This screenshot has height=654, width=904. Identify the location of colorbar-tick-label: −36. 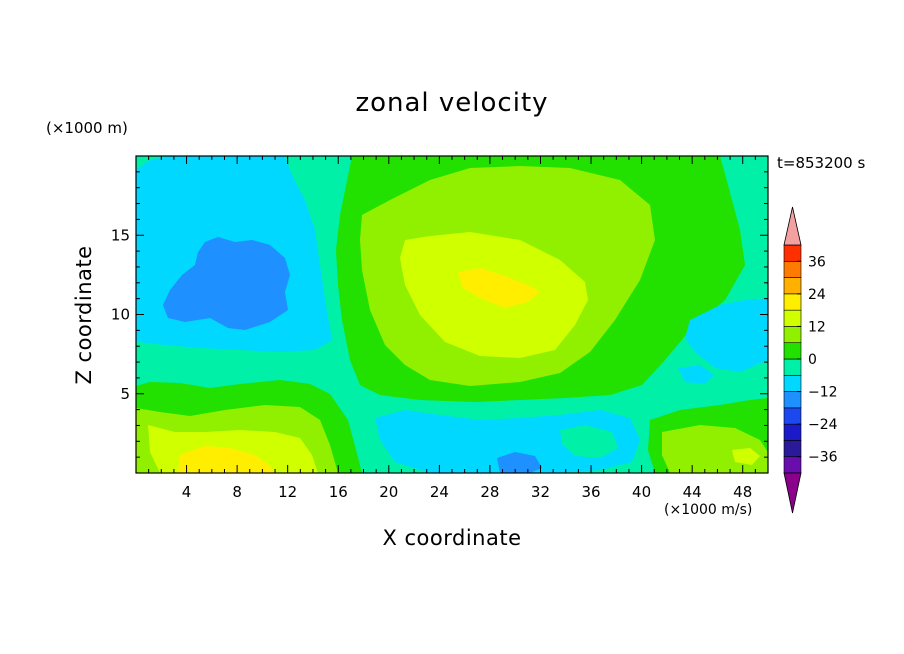
(823, 458).